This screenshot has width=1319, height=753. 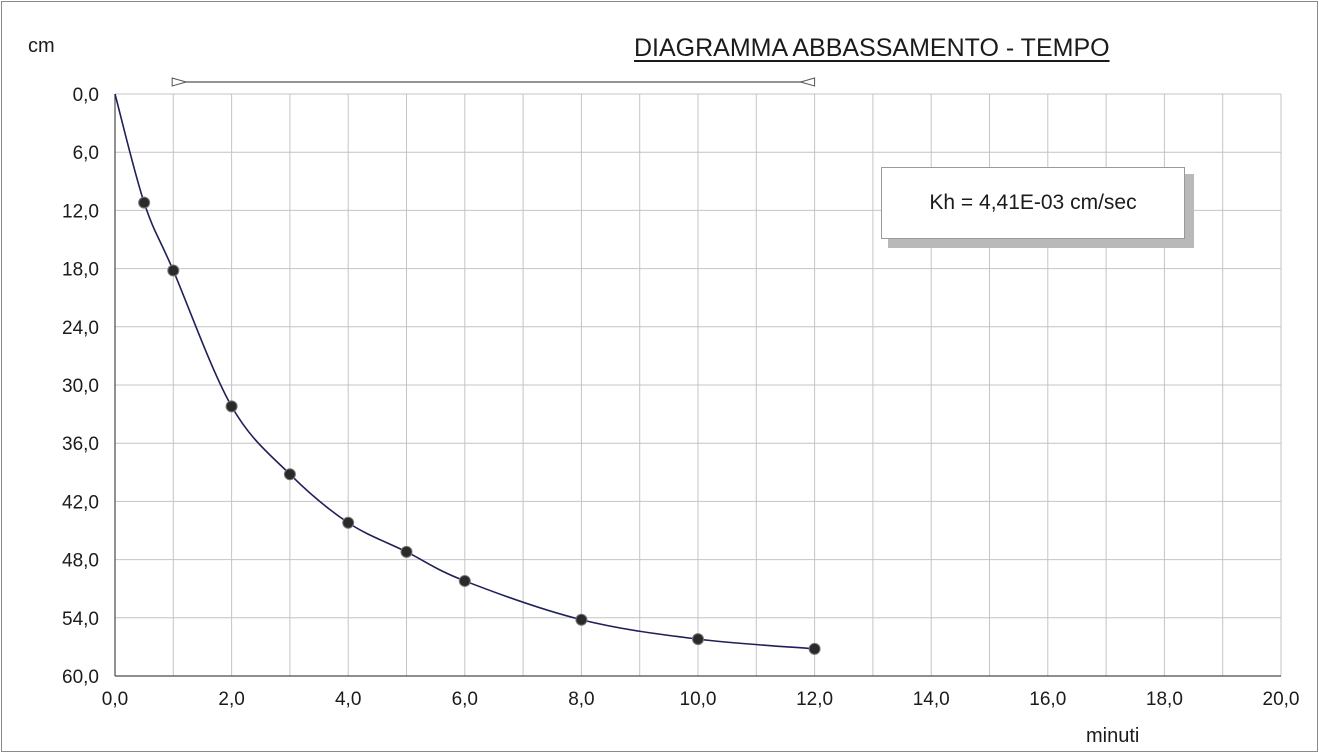 What do you see at coordinates (931, 699) in the screenshot?
I see `x-tick-label: 14,0` at bounding box center [931, 699].